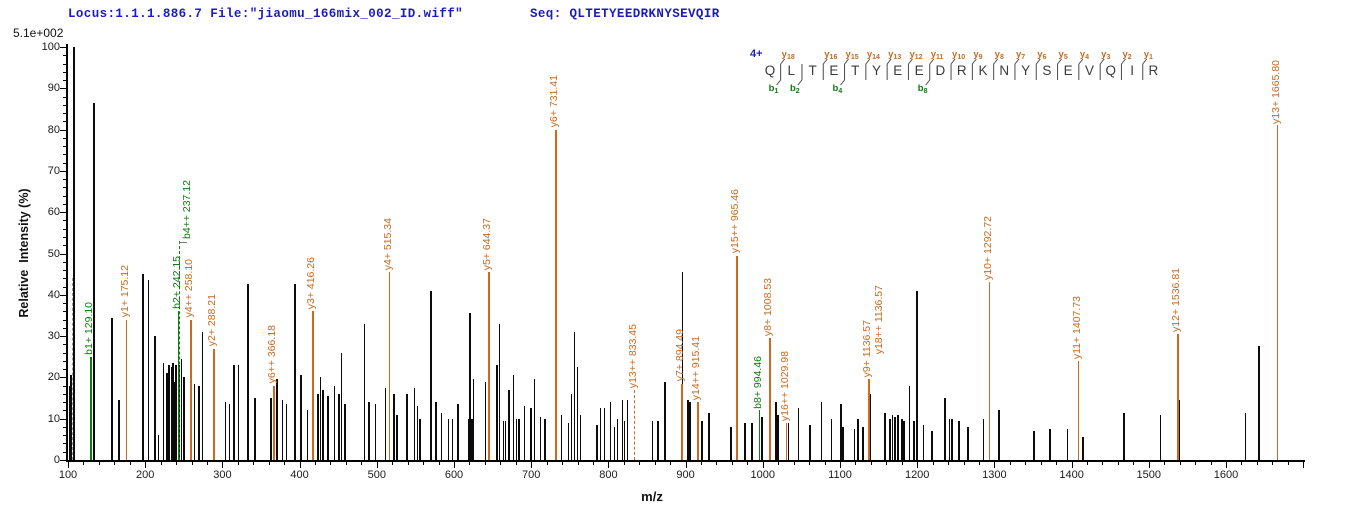  I want to click on ion-label: y15++ 965.46, so click(735, 221).